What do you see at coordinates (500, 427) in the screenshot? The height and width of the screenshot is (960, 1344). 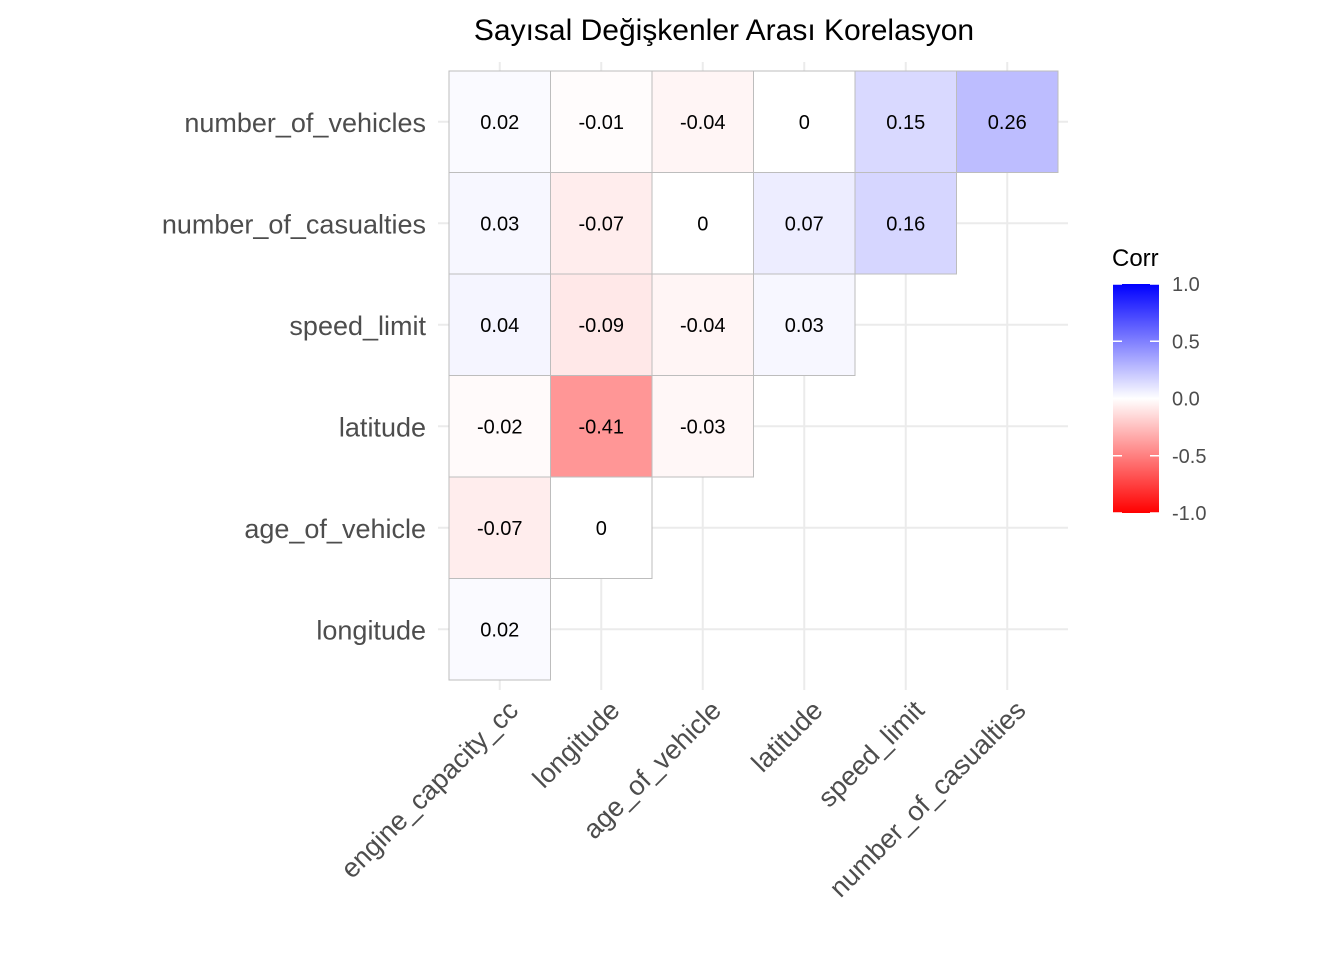 I see `cell-value-label: -0.02` at bounding box center [500, 427].